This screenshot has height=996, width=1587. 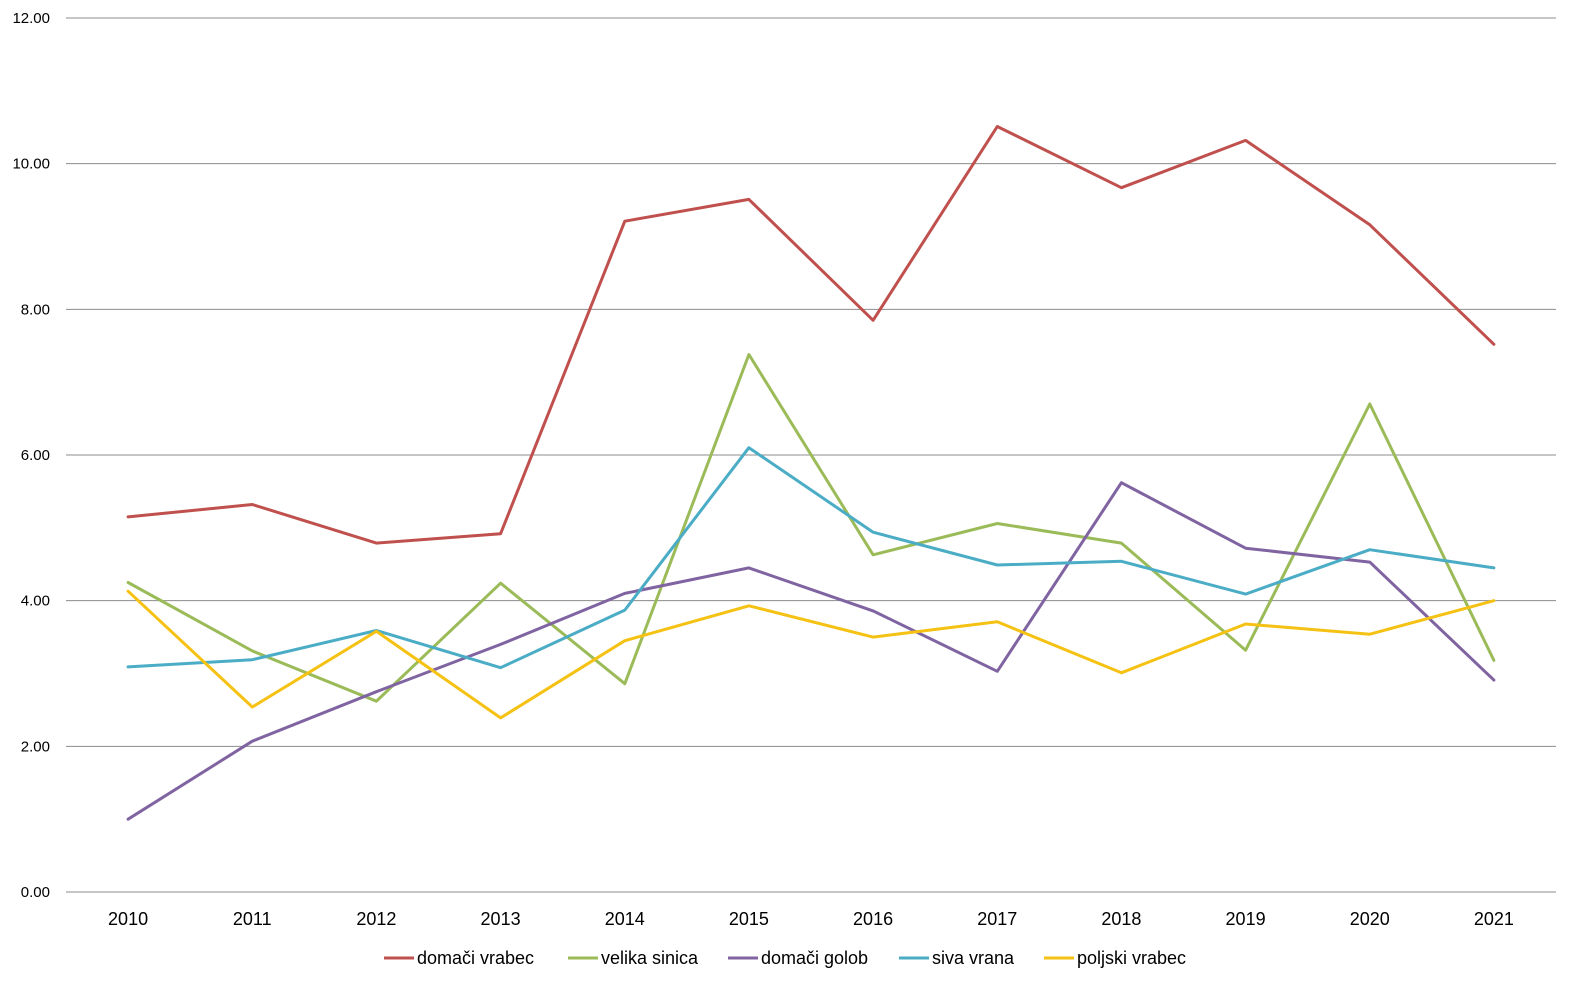 I want to click on legend-item: domači golob, so click(x=798, y=958).